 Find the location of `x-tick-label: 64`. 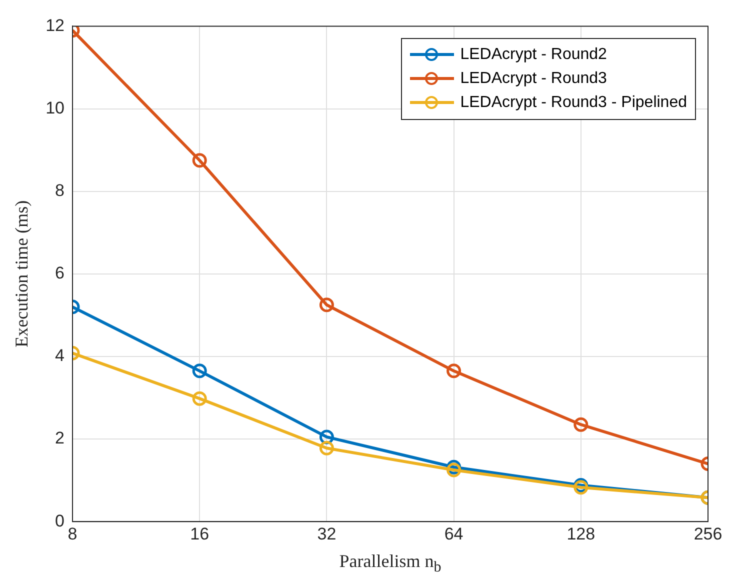

x-tick-label: 64 is located at coordinates (454, 534).